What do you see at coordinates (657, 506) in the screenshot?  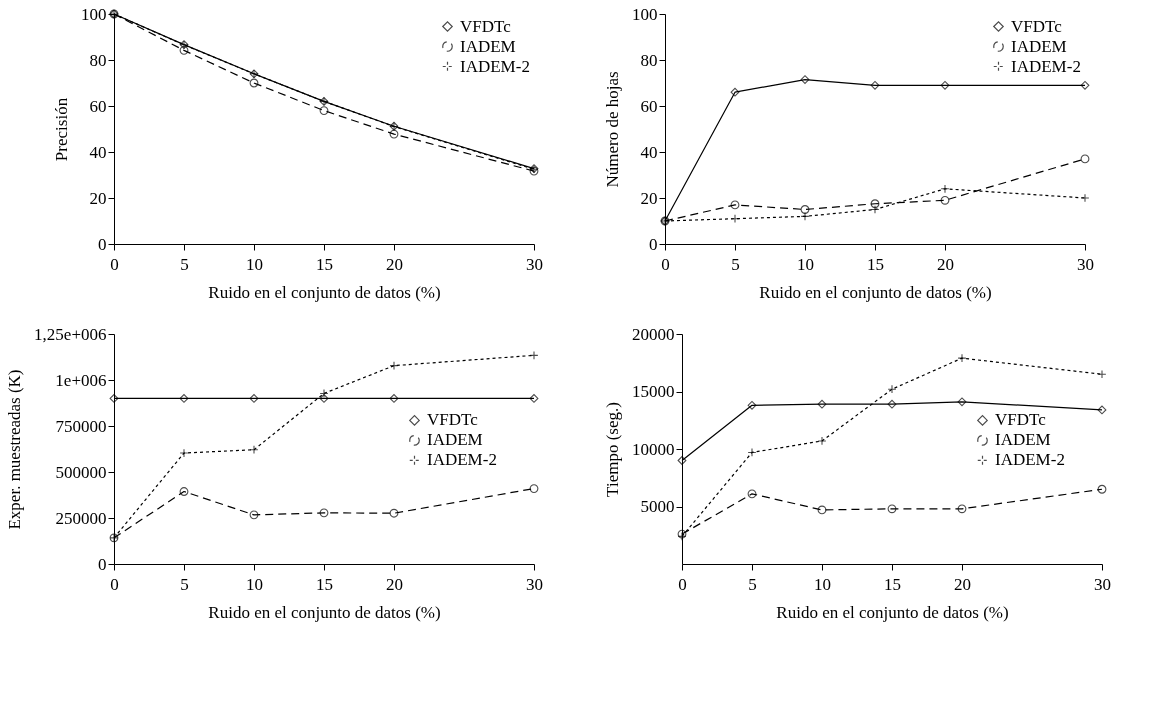 I see `y-tick-label: 5000` at bounding box center [657, 506].